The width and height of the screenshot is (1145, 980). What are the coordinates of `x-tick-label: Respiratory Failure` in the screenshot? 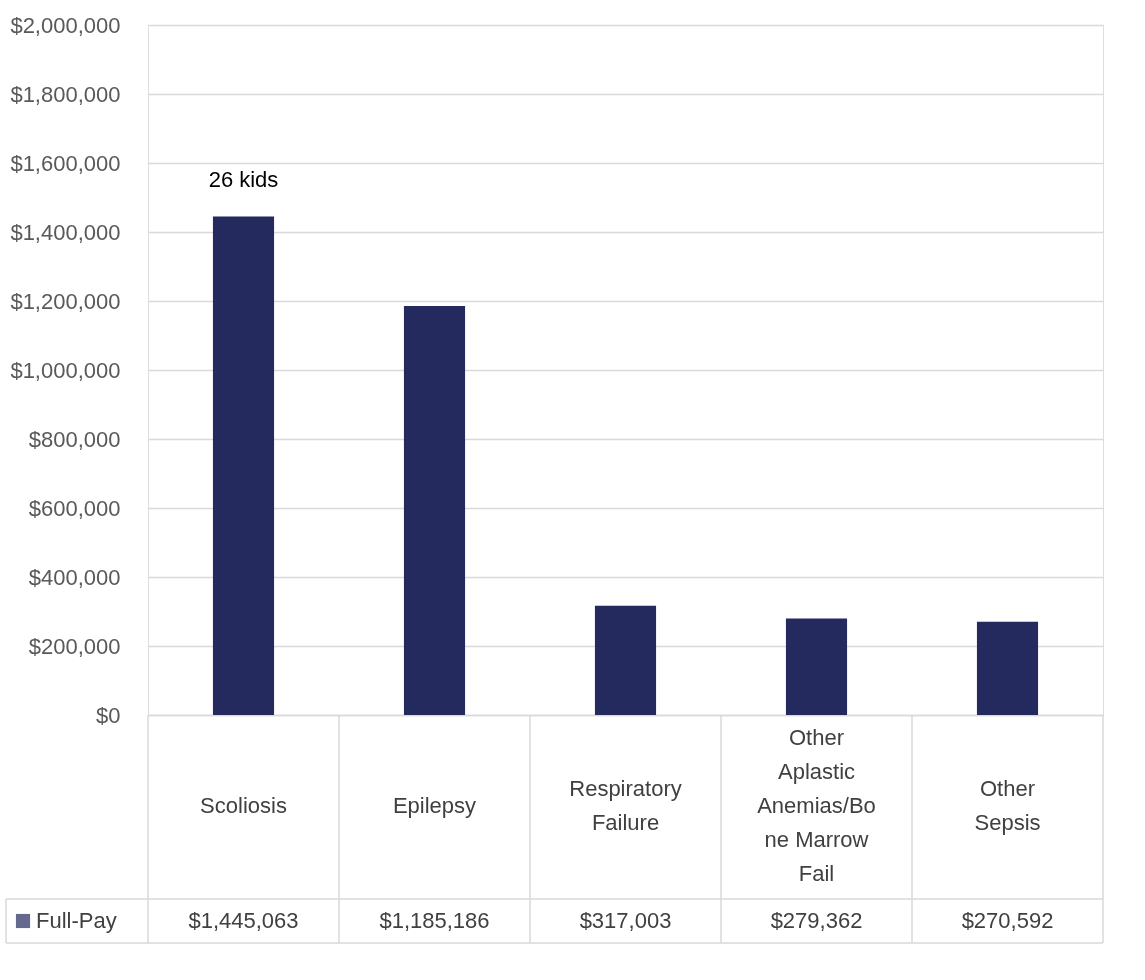 It's located at (625, 805).